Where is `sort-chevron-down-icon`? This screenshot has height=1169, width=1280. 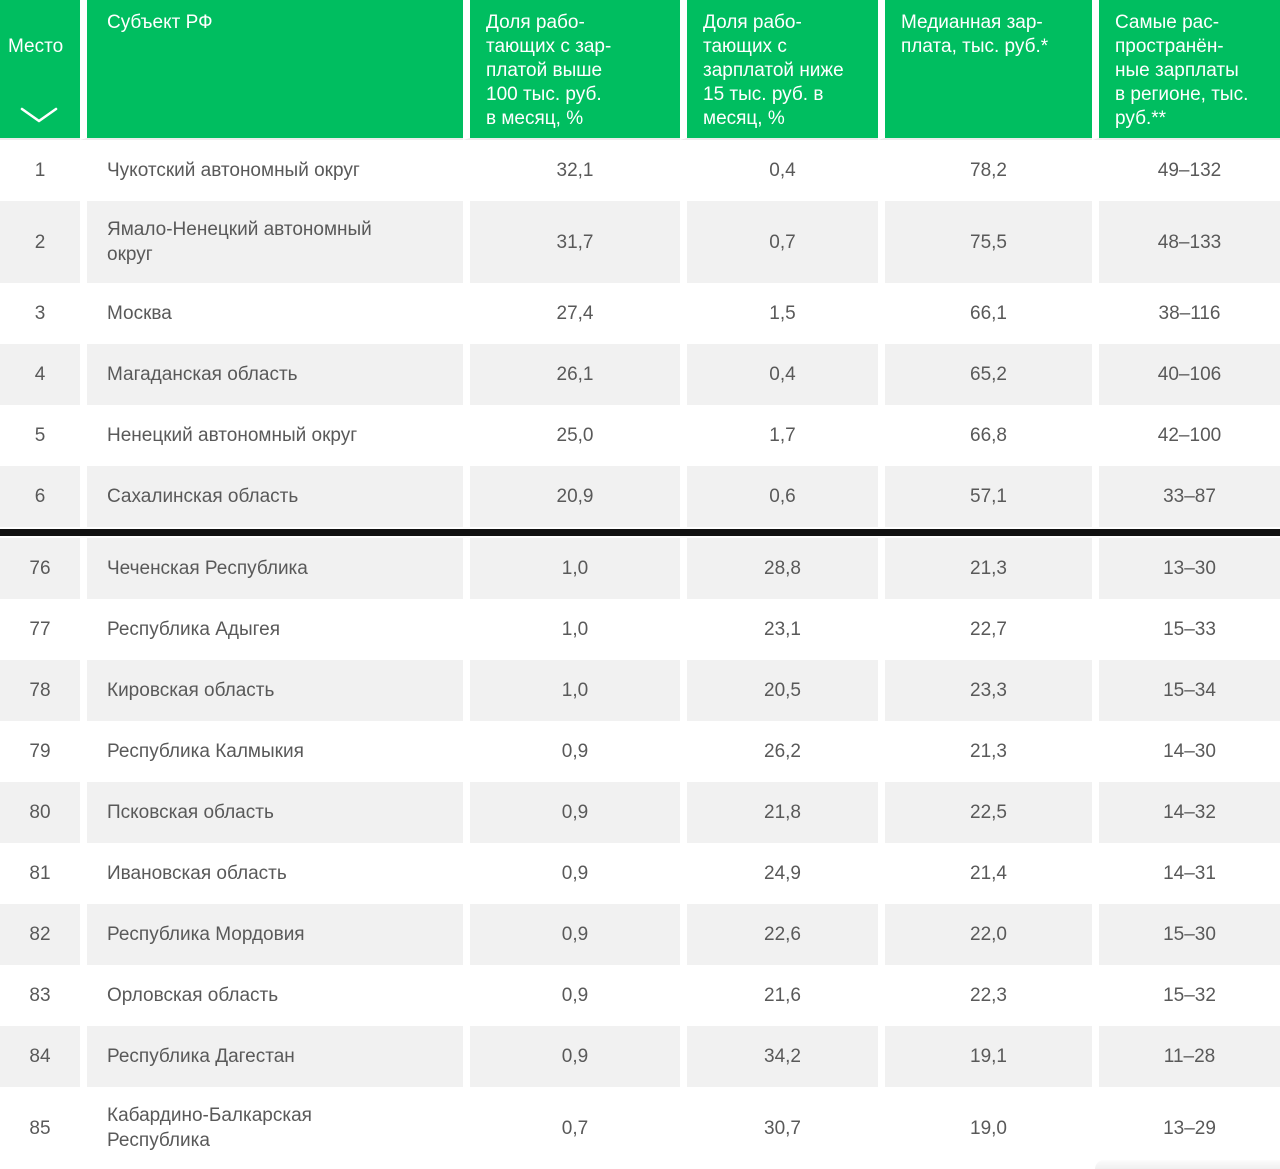 sort-chevron-down-icon is located at coordinates (39, 115).